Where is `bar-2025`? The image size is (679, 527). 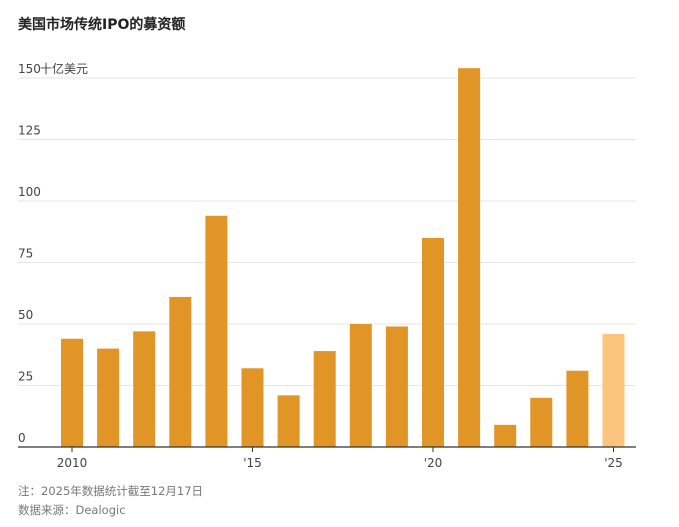
bar-2025 is located at coordinates (613, 390).